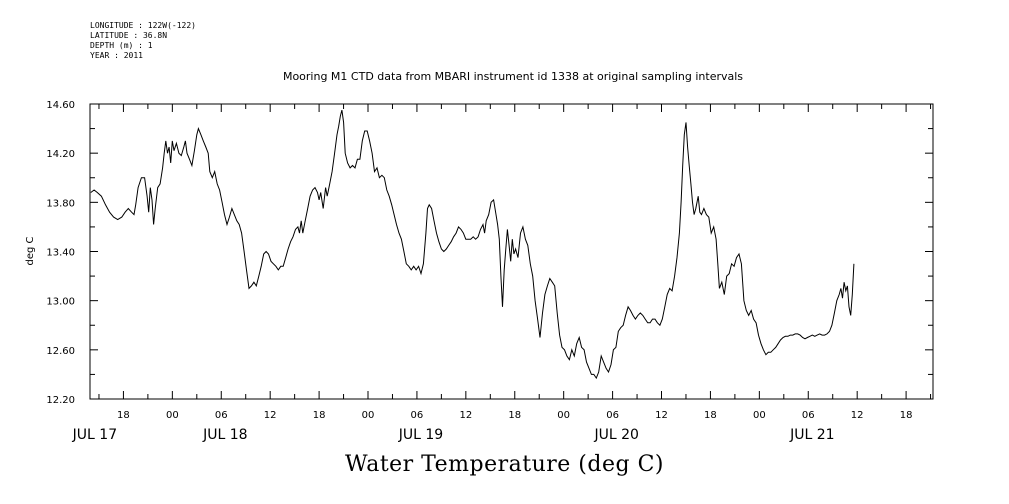  Describe the element at coordinates (60, 253) in the screenshot. I see `y-tick-label: 13.40` at that location.